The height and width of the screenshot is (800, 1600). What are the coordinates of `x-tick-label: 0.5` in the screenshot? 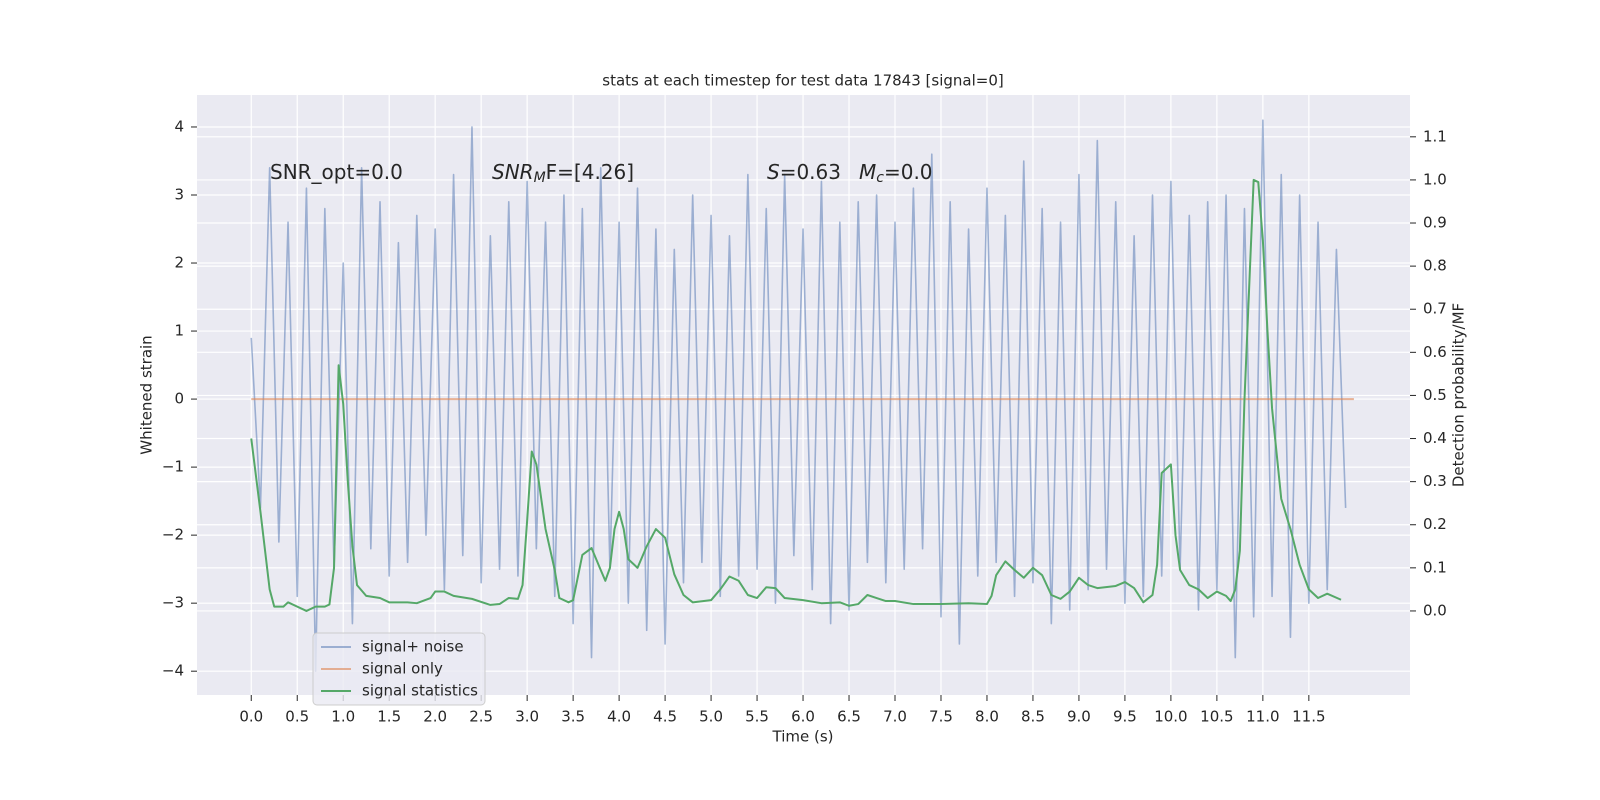 It's located at (297, 717).